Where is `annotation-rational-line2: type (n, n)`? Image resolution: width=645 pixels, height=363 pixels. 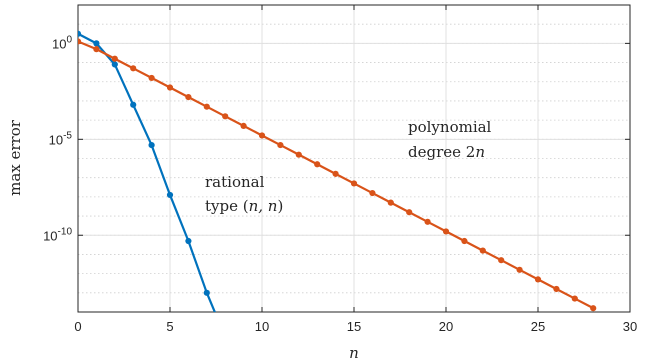 annotation-rational-line2: type (n, n) is located at coordinates (244, 206).